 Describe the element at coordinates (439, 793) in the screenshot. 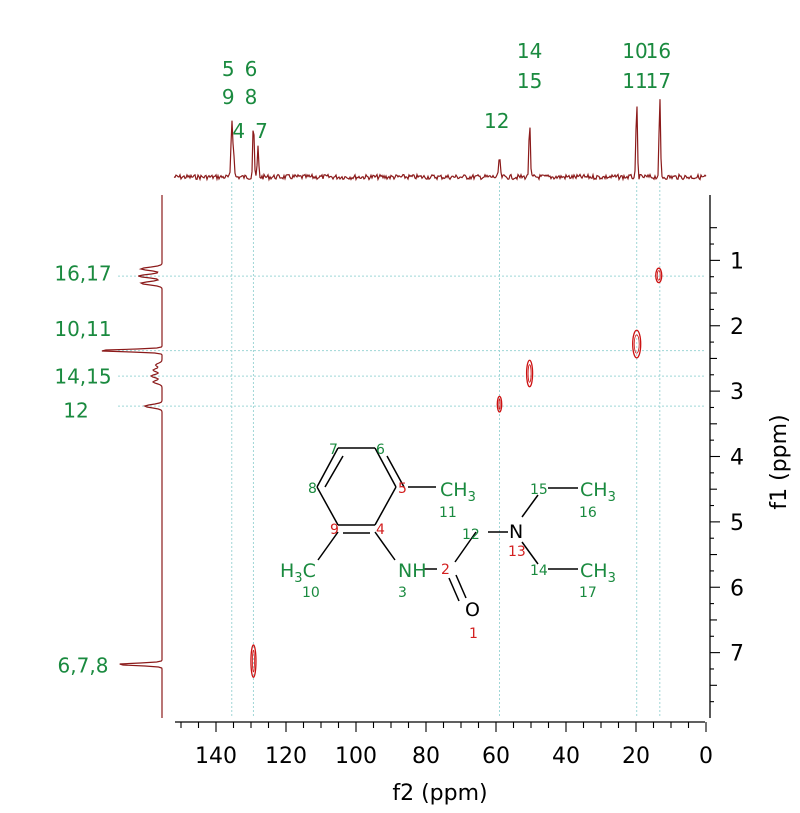

I see `x-axis-label: f2 (ppm)` at that location.